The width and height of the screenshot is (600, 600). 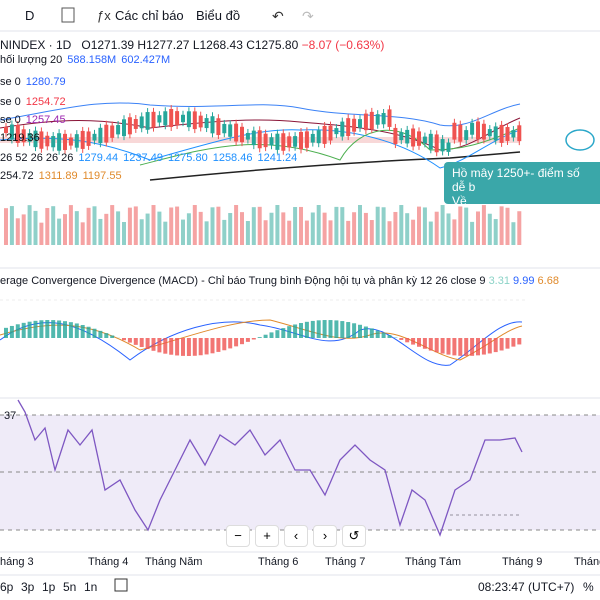 What do you see at coordinates (499, 281) in the screenshot?
I see `macd-value: 3.31` at bounding box center [499, 281].